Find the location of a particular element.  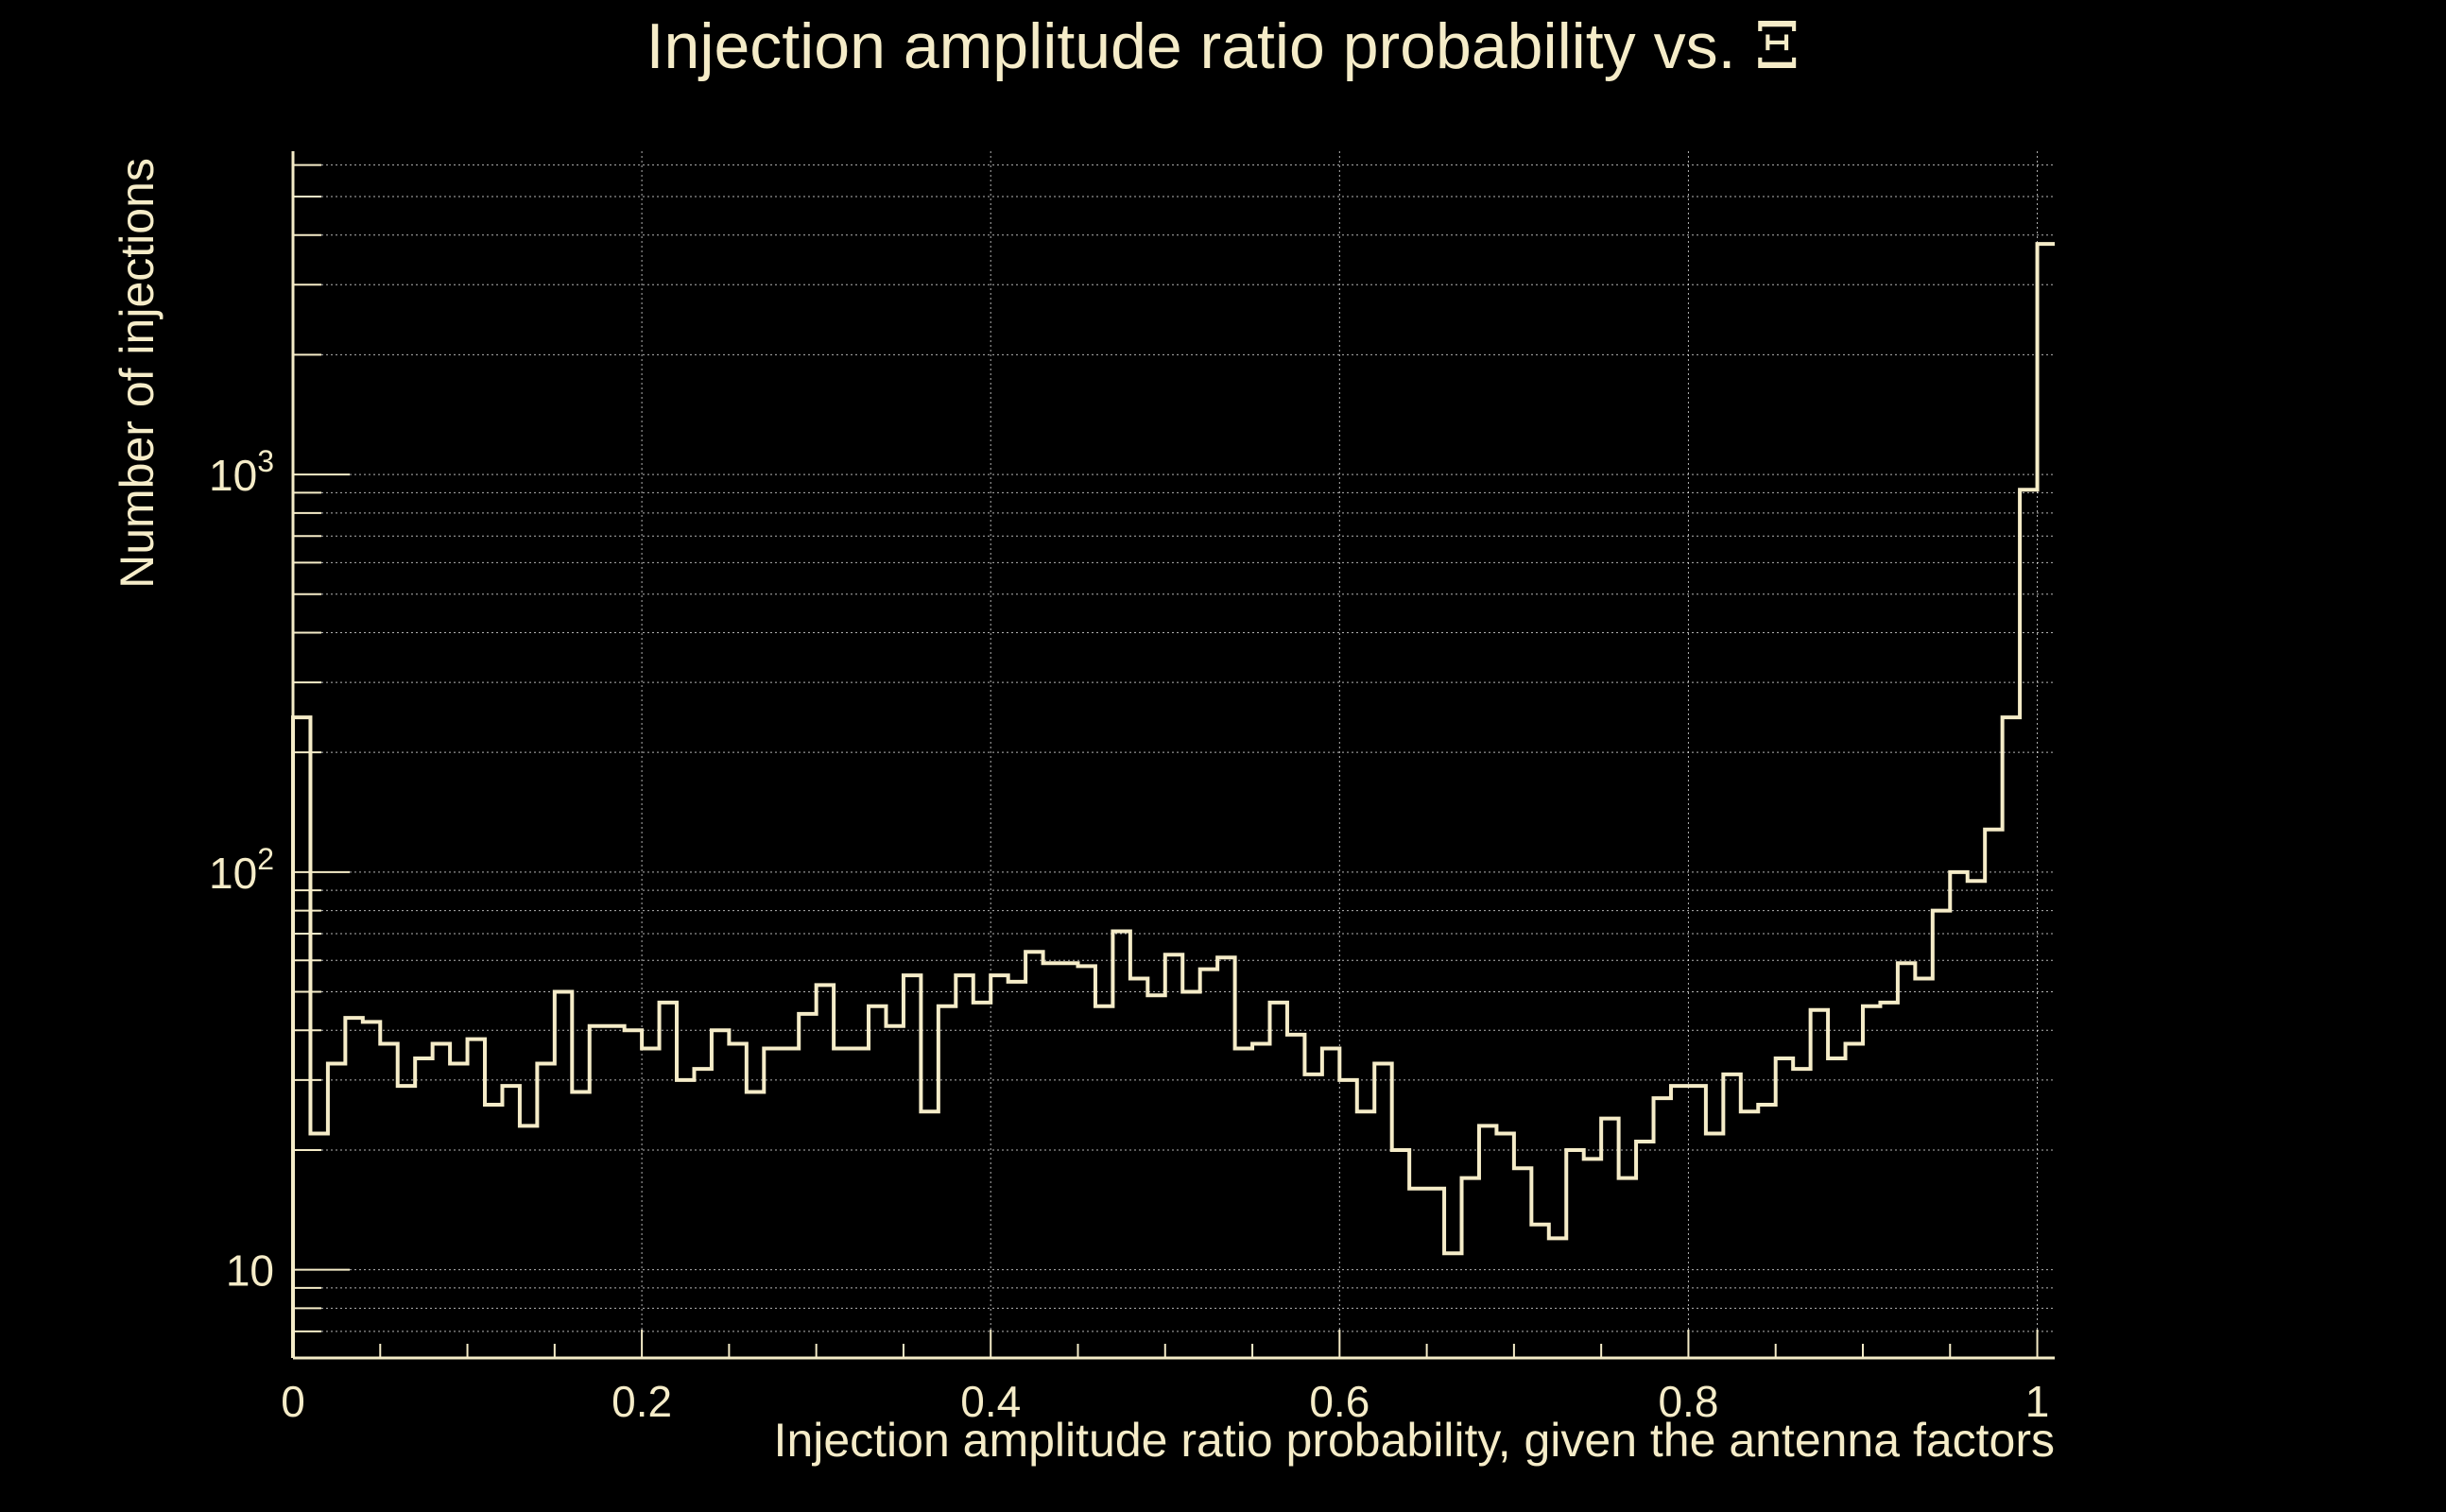

y-axis-label: Number of injections is located at coordinates (137, 373).